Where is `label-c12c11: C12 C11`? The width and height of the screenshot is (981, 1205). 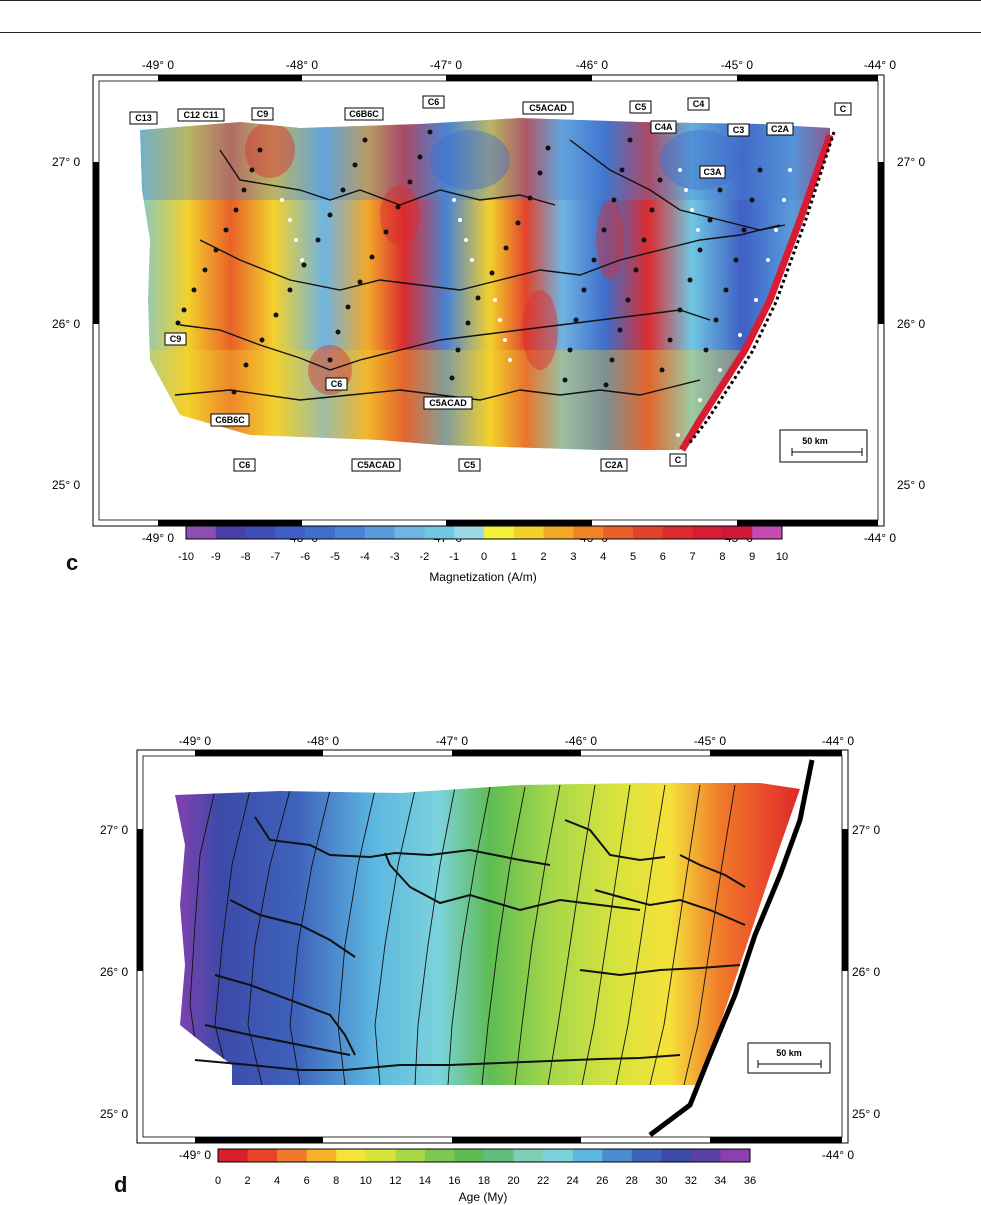
label-c12c11: C12 C11 is located at coordinates (201, 115).